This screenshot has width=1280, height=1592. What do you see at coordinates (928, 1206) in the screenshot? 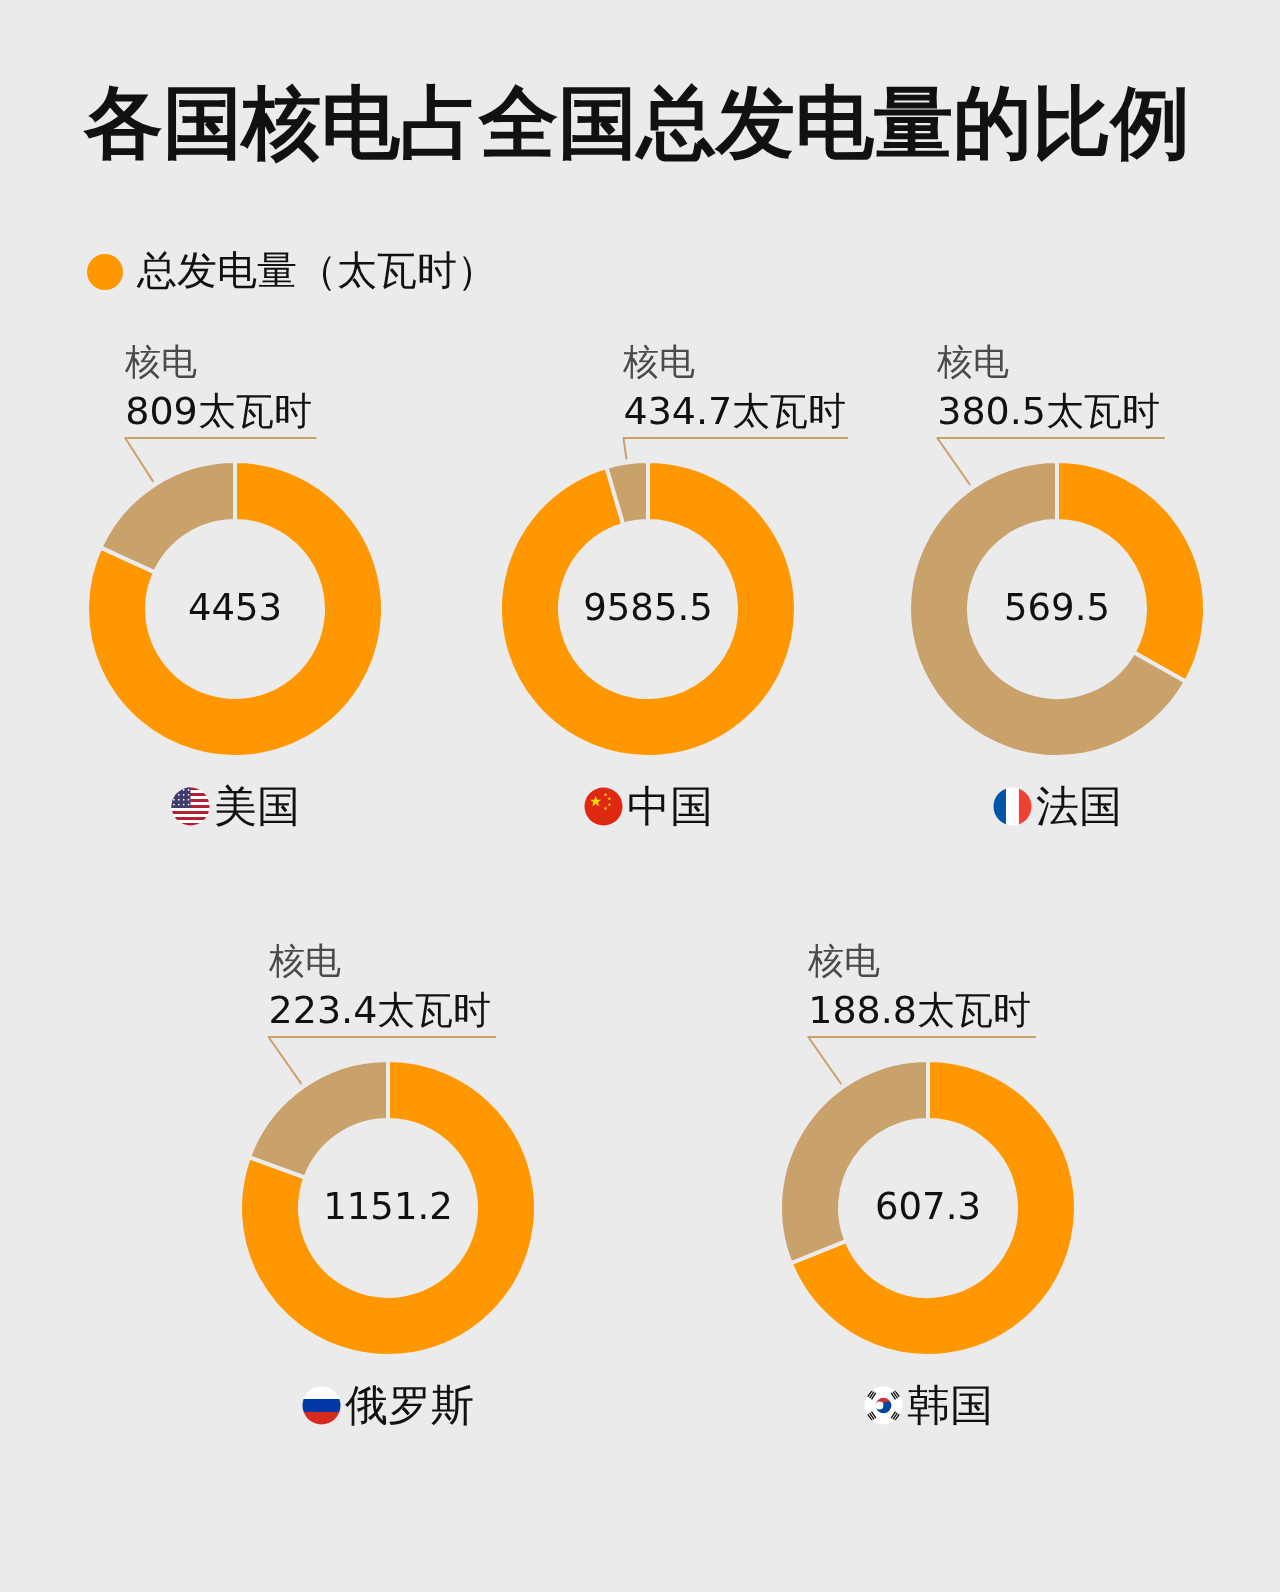
I see `text: 607.3` at bounding box center [928, 1206].